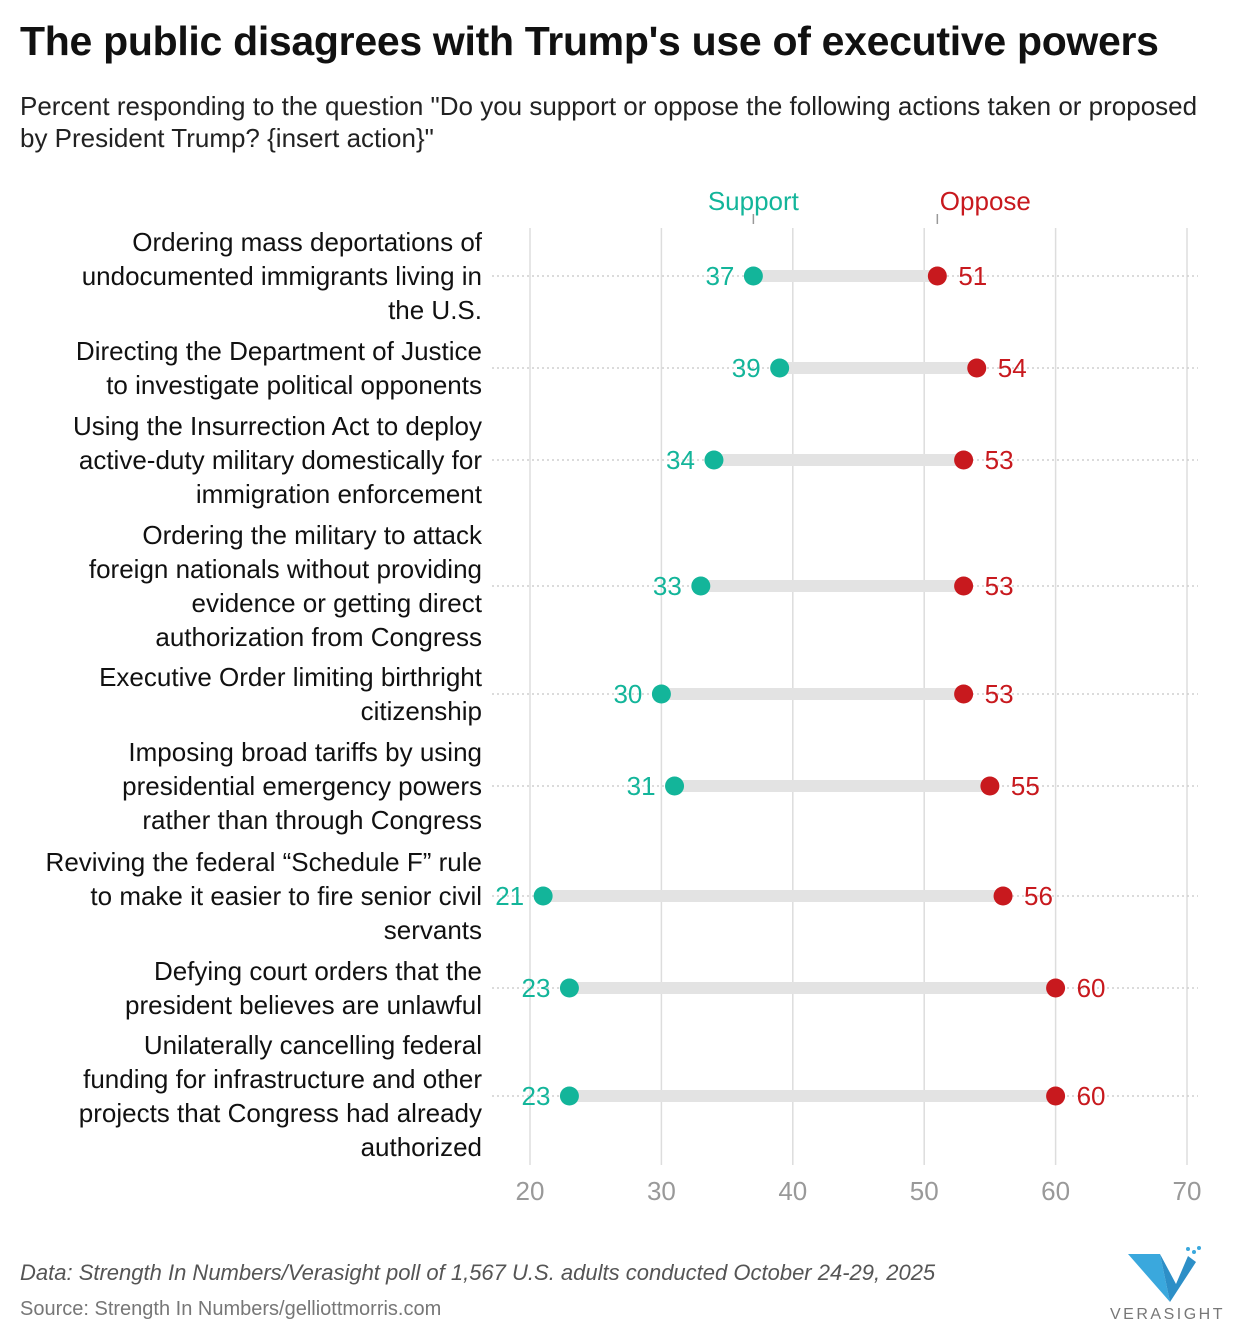 Image resolution: width=1240 pixels, height=1344 pixels. What do you see at coordinates (336, 603) in the screenshot?
I see `row-label-line: evidence or getting direct` at bounding box center [336, 603].